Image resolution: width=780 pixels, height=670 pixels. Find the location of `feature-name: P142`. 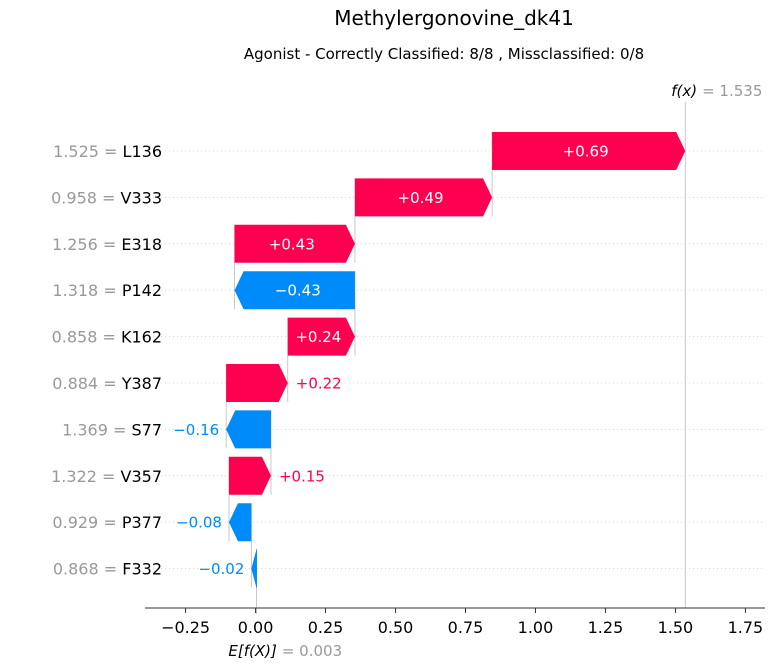

feature-name: P142 is located at coordinates (142, 290).